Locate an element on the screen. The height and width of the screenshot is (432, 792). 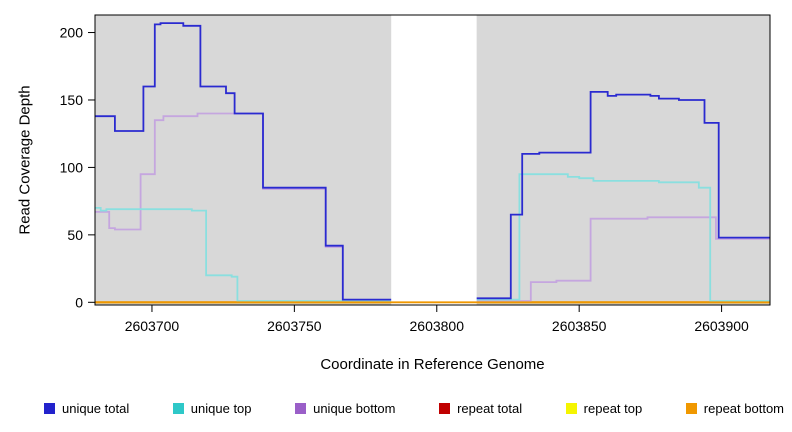
svg-text: 2603700 is located at coordinates (152, 326).